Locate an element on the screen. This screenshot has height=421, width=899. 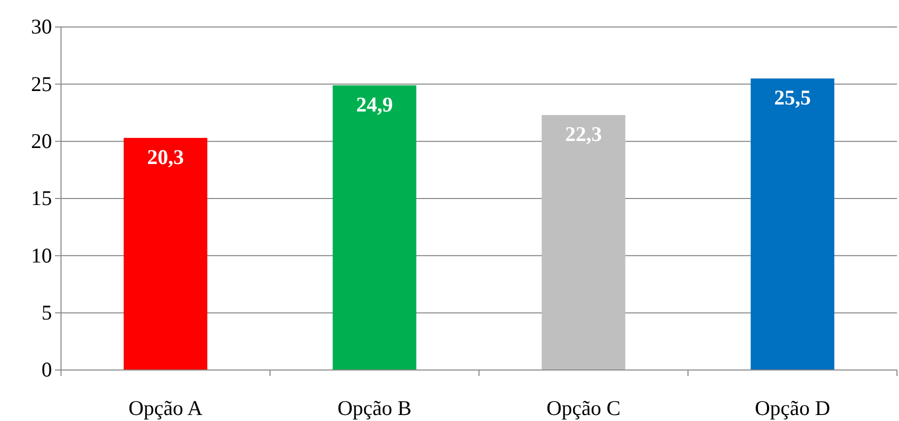
x-tick-label: Opção C is located at coordinates (583, 408).